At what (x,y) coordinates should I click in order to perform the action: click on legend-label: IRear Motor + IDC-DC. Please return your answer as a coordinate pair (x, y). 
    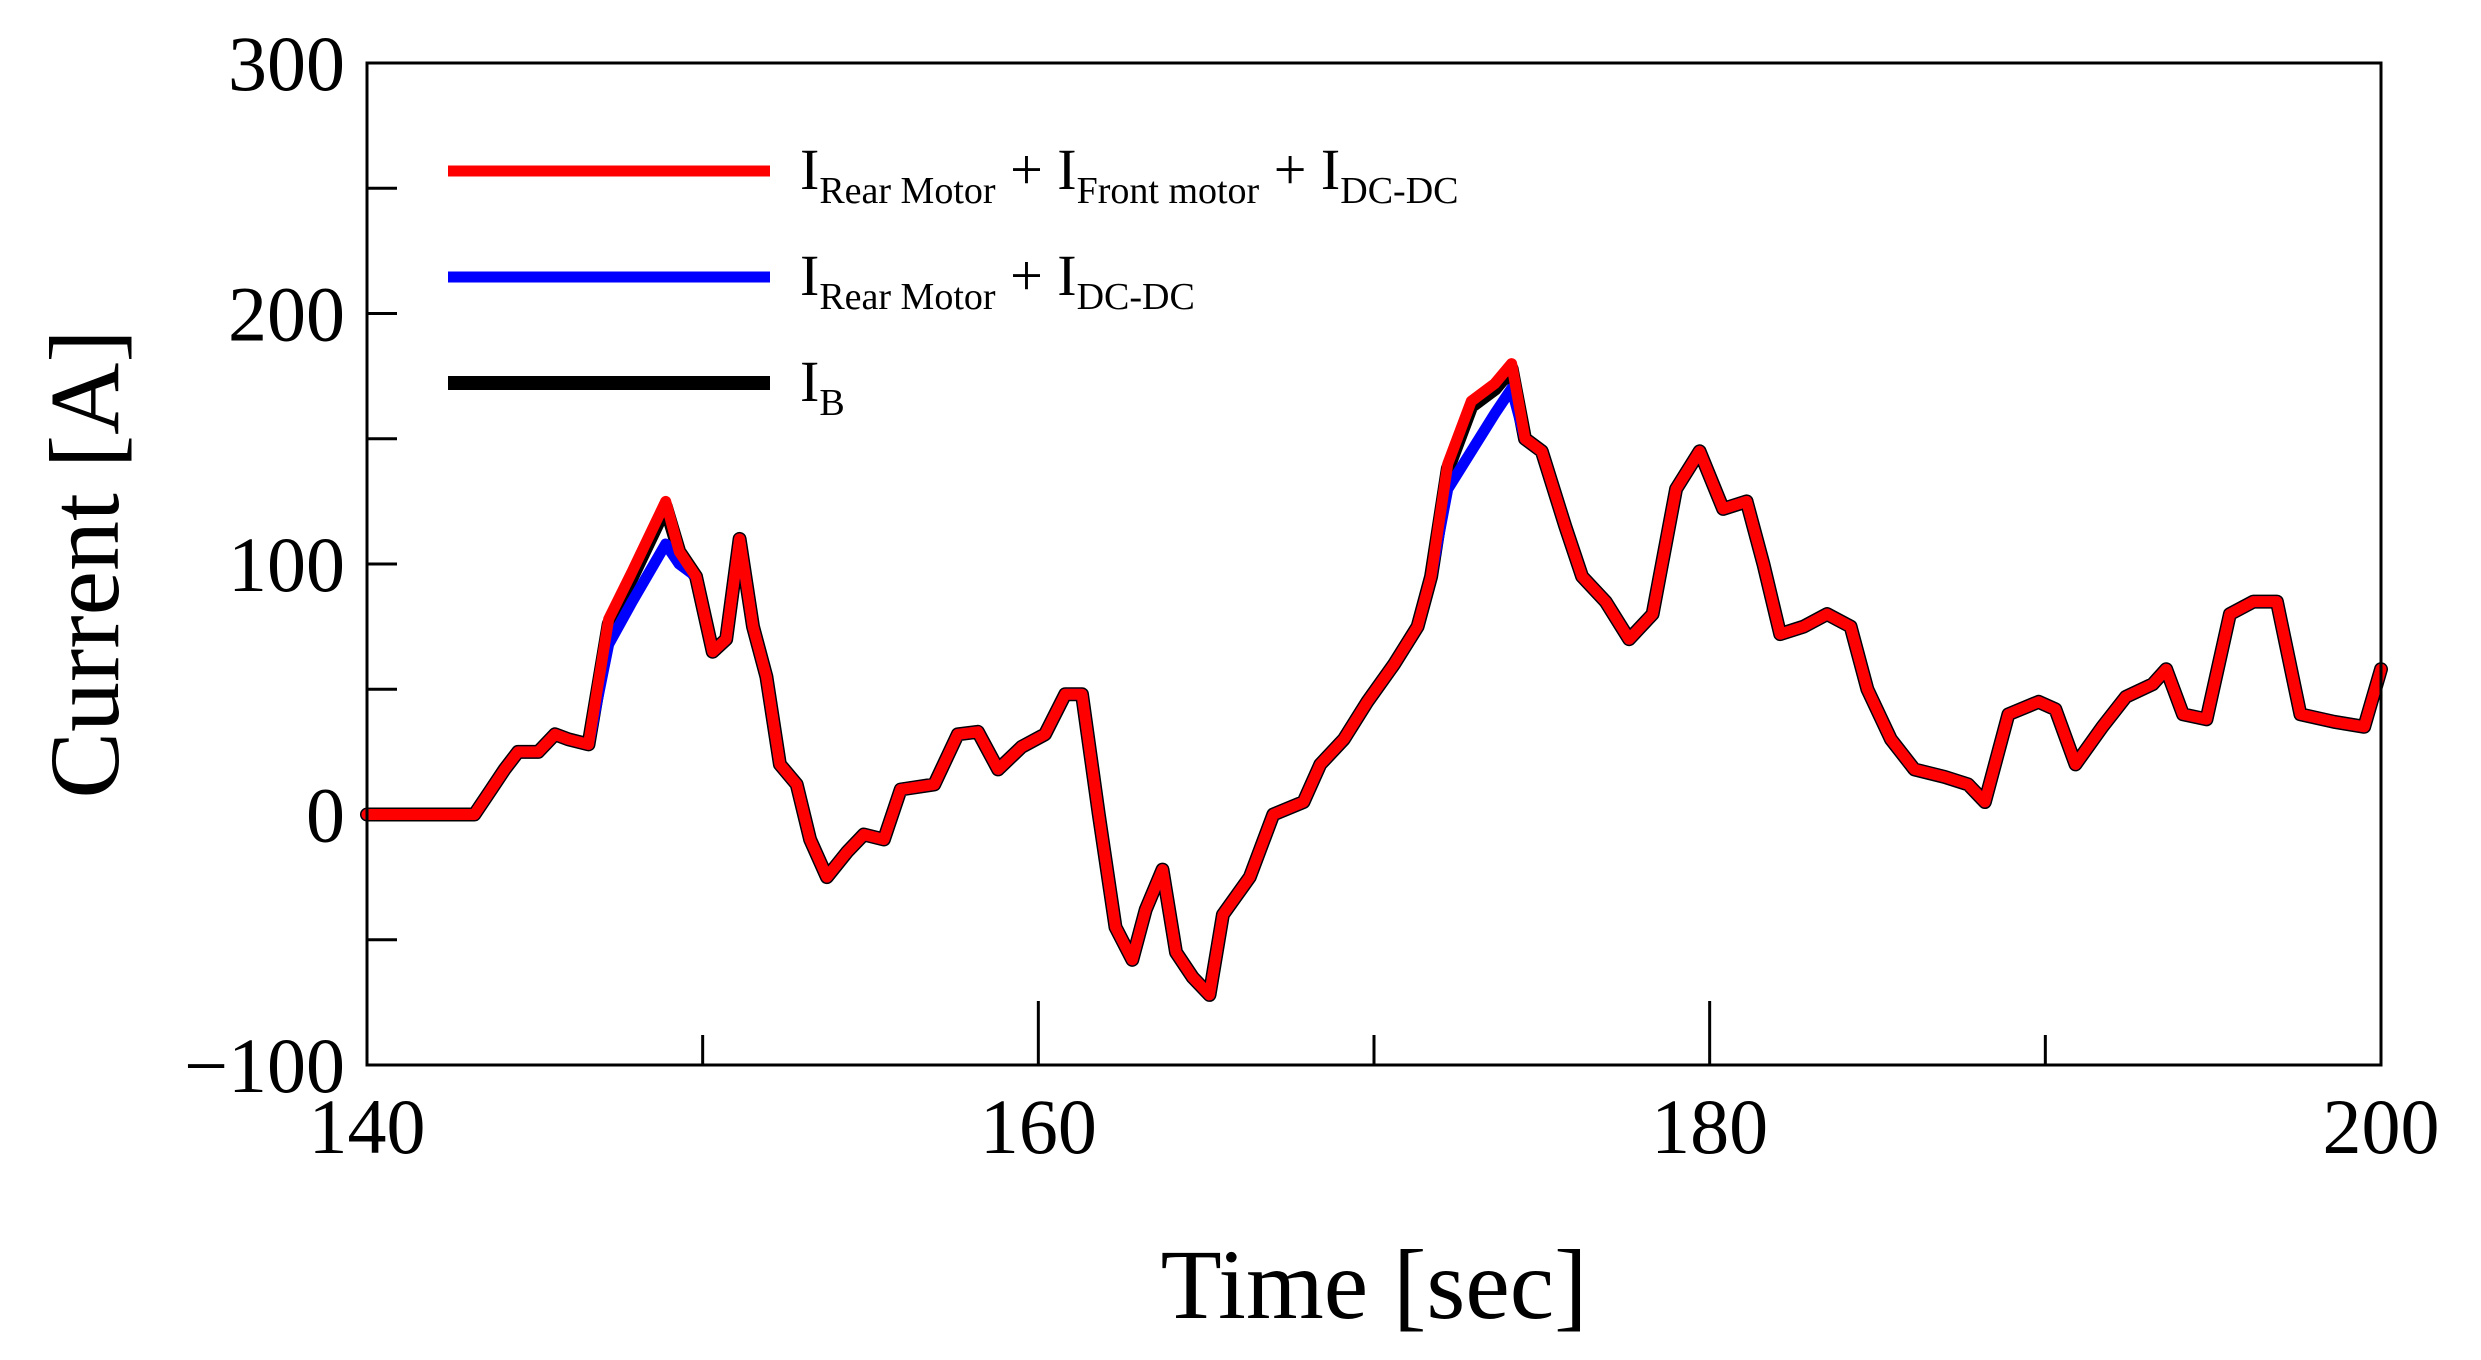
    Looking at the image, I should click on (997, 280).